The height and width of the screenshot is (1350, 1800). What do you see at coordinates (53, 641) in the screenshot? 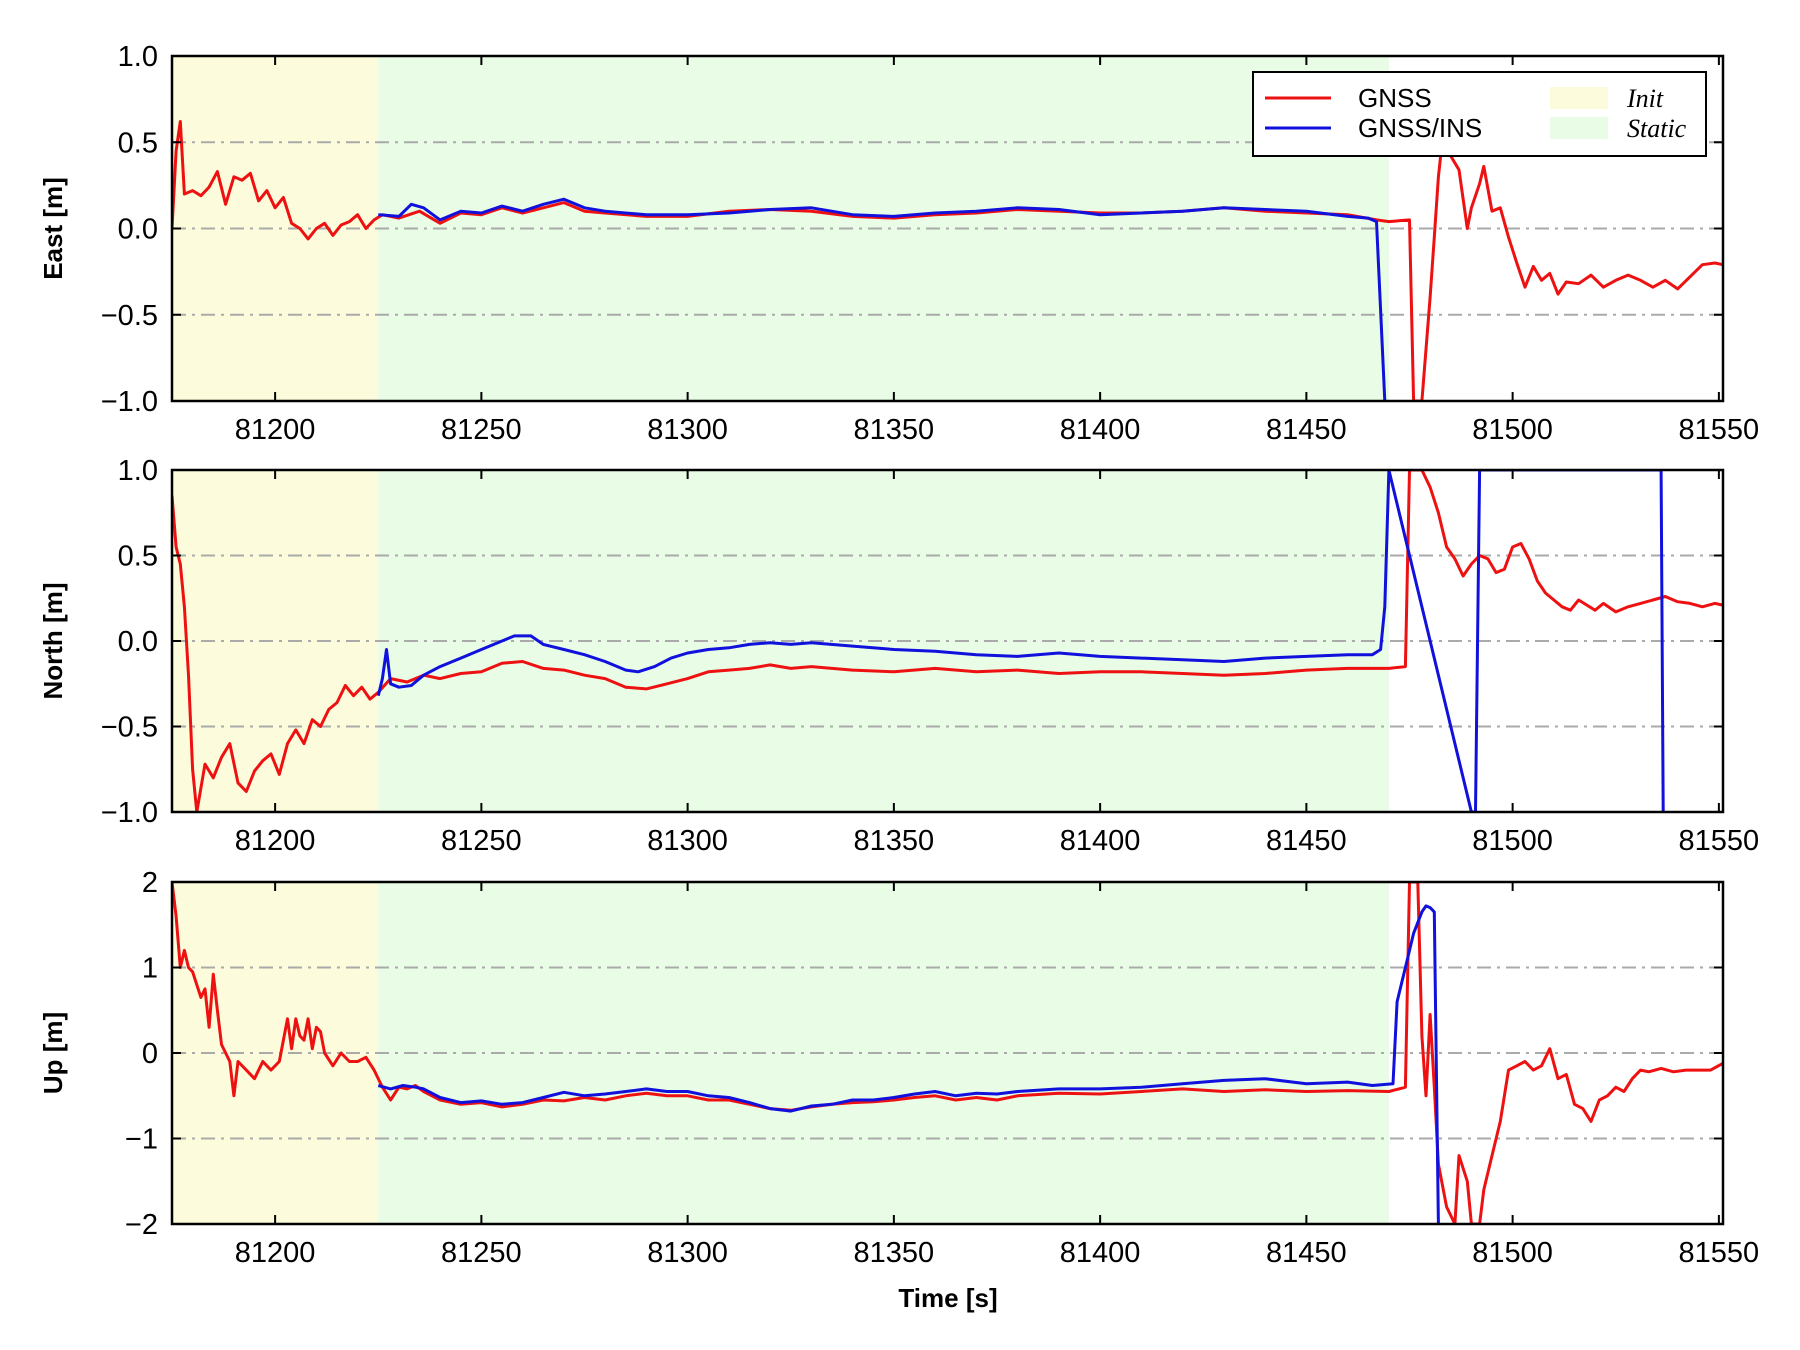
I see `y-axis-label: North [m]` at bounding box center [53, 641].